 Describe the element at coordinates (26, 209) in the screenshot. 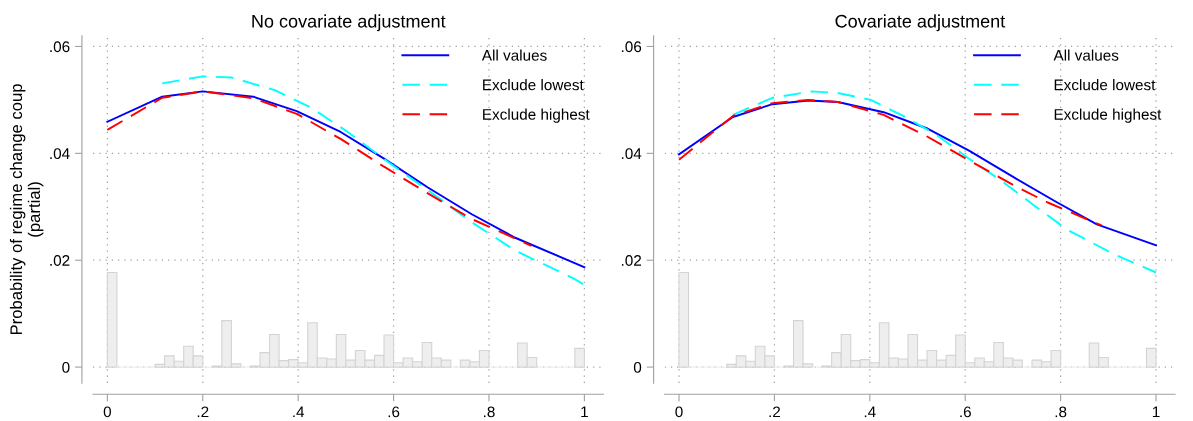

I see `y-axis-title: Probability of regime change coup (partial)` at that location.